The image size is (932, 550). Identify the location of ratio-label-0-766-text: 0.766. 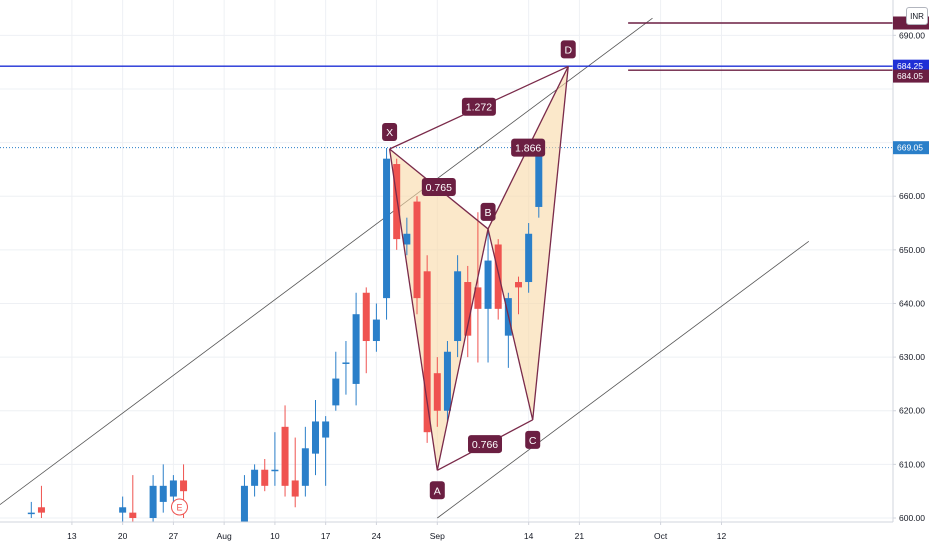
(485, 445).